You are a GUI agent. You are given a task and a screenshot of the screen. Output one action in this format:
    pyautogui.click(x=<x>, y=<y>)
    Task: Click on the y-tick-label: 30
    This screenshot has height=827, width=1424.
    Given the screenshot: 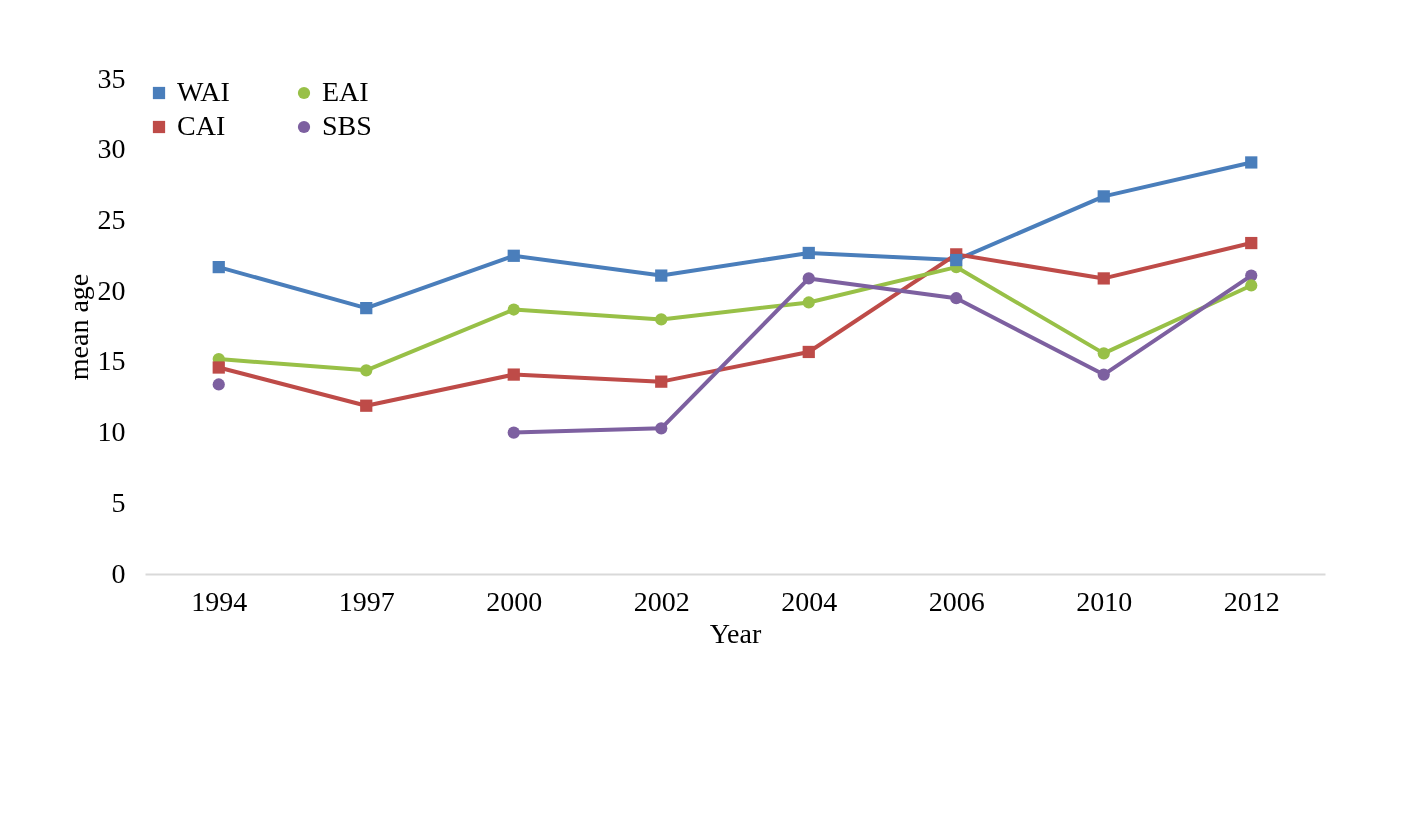 What is the action you would take?
    pyautogui.click(x=111, y=149)
    